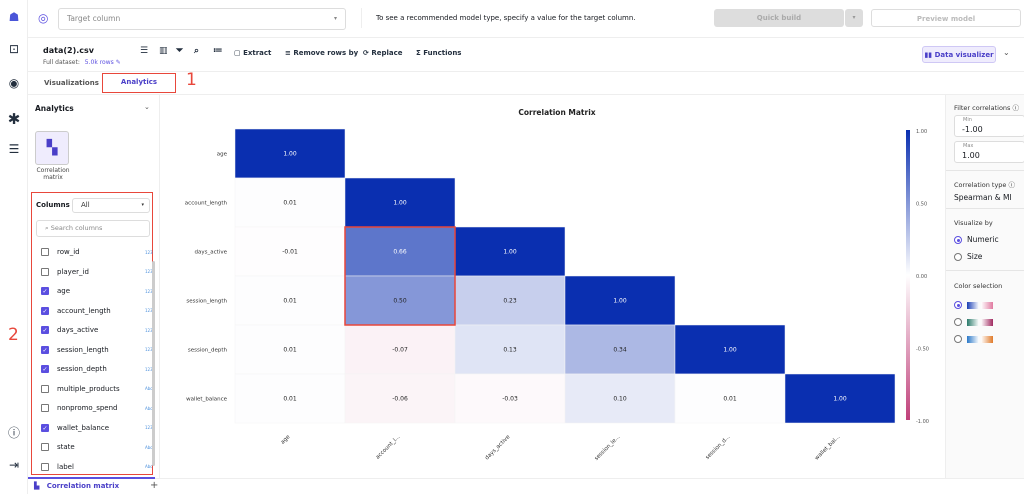 This screenshot has width=1024, height=494. Describe the element at coordinates (99, 62) in the screenshot. I see `rows-link: 5.0k rows` at that location.